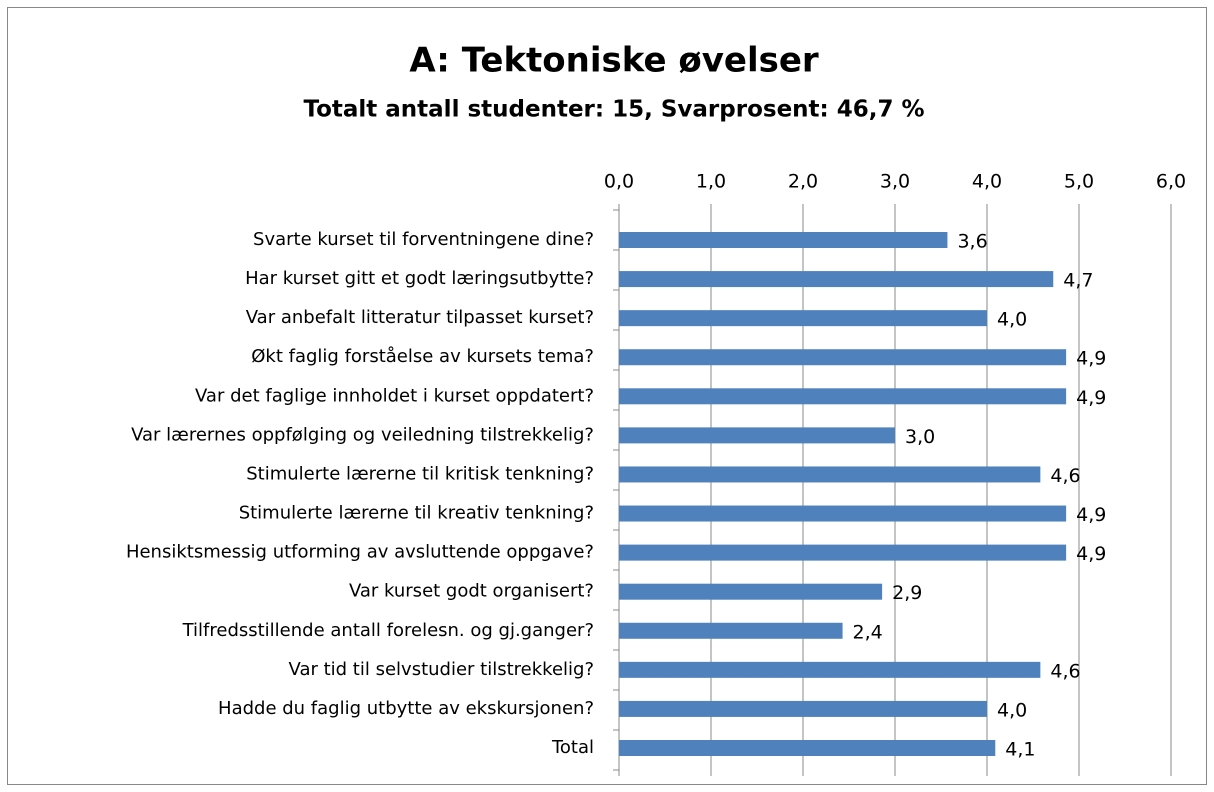 The image size is (1214, 792). Describe the element at coordinates (572, 747) in the screenshot. I see `y-tick-label: Total` at that location.